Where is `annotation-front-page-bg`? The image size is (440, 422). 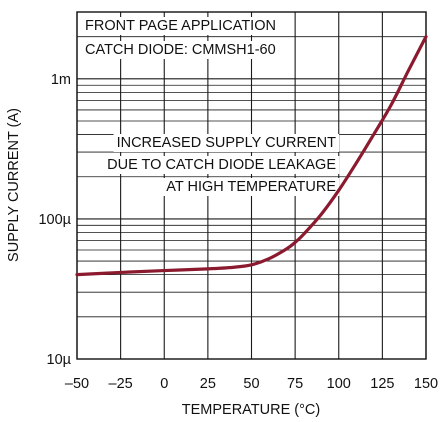
annotation-front-page-bg is located at coordinates (180, 26).